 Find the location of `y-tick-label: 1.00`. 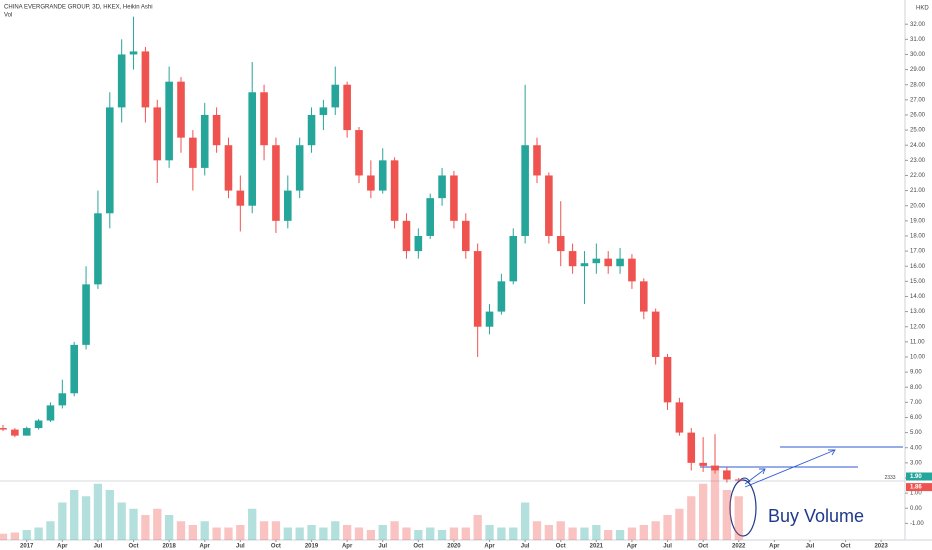

y-tick-label: 1.00 is located at coordinates (916, 494).